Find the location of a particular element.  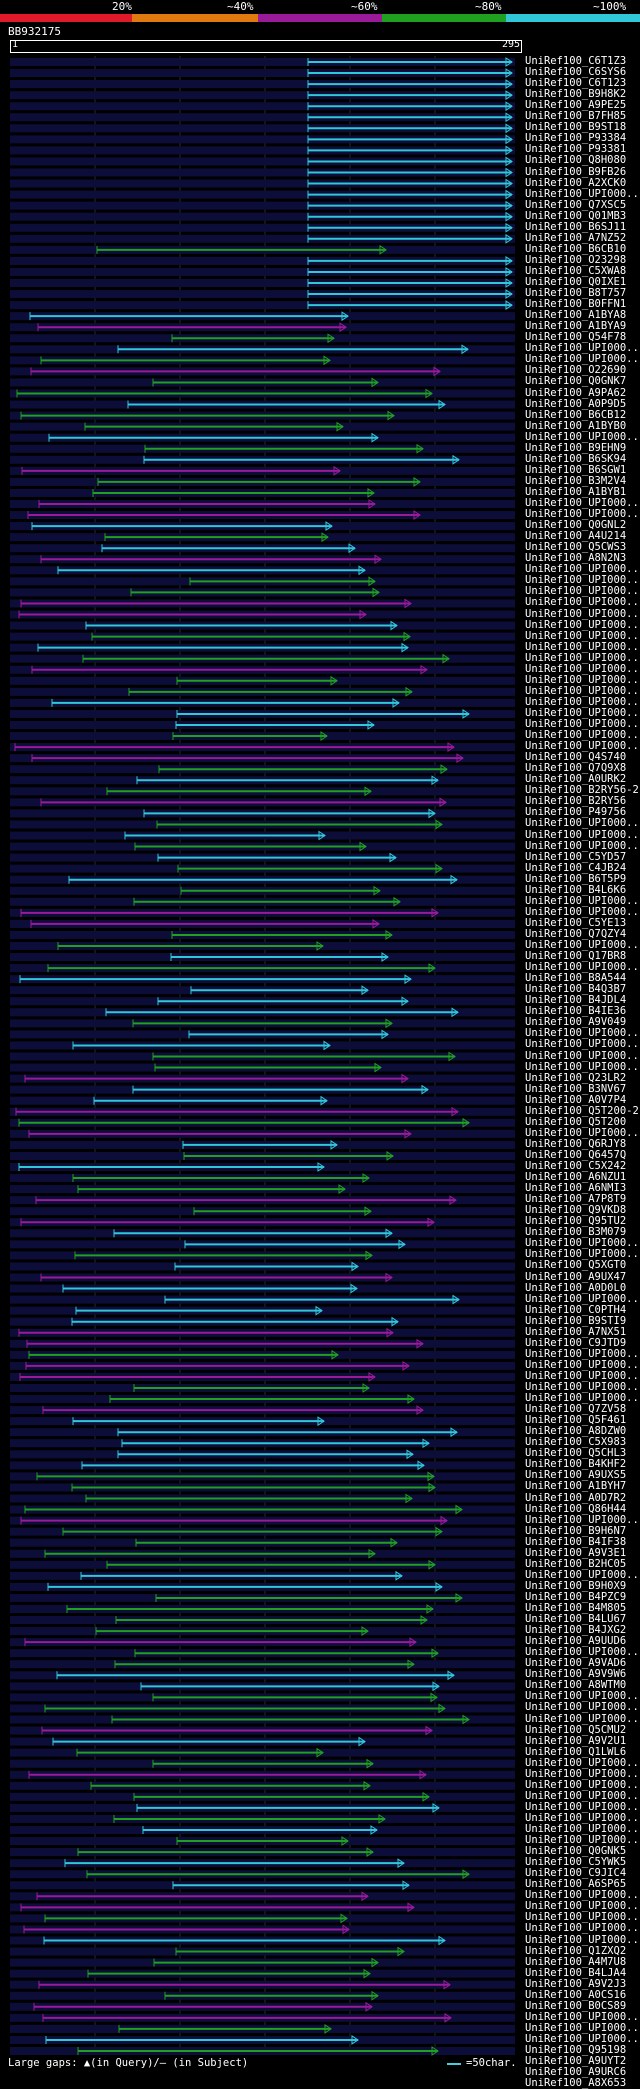

hit-link: UniRef100_A8WTM0 is located at coordinates (576, 1685).